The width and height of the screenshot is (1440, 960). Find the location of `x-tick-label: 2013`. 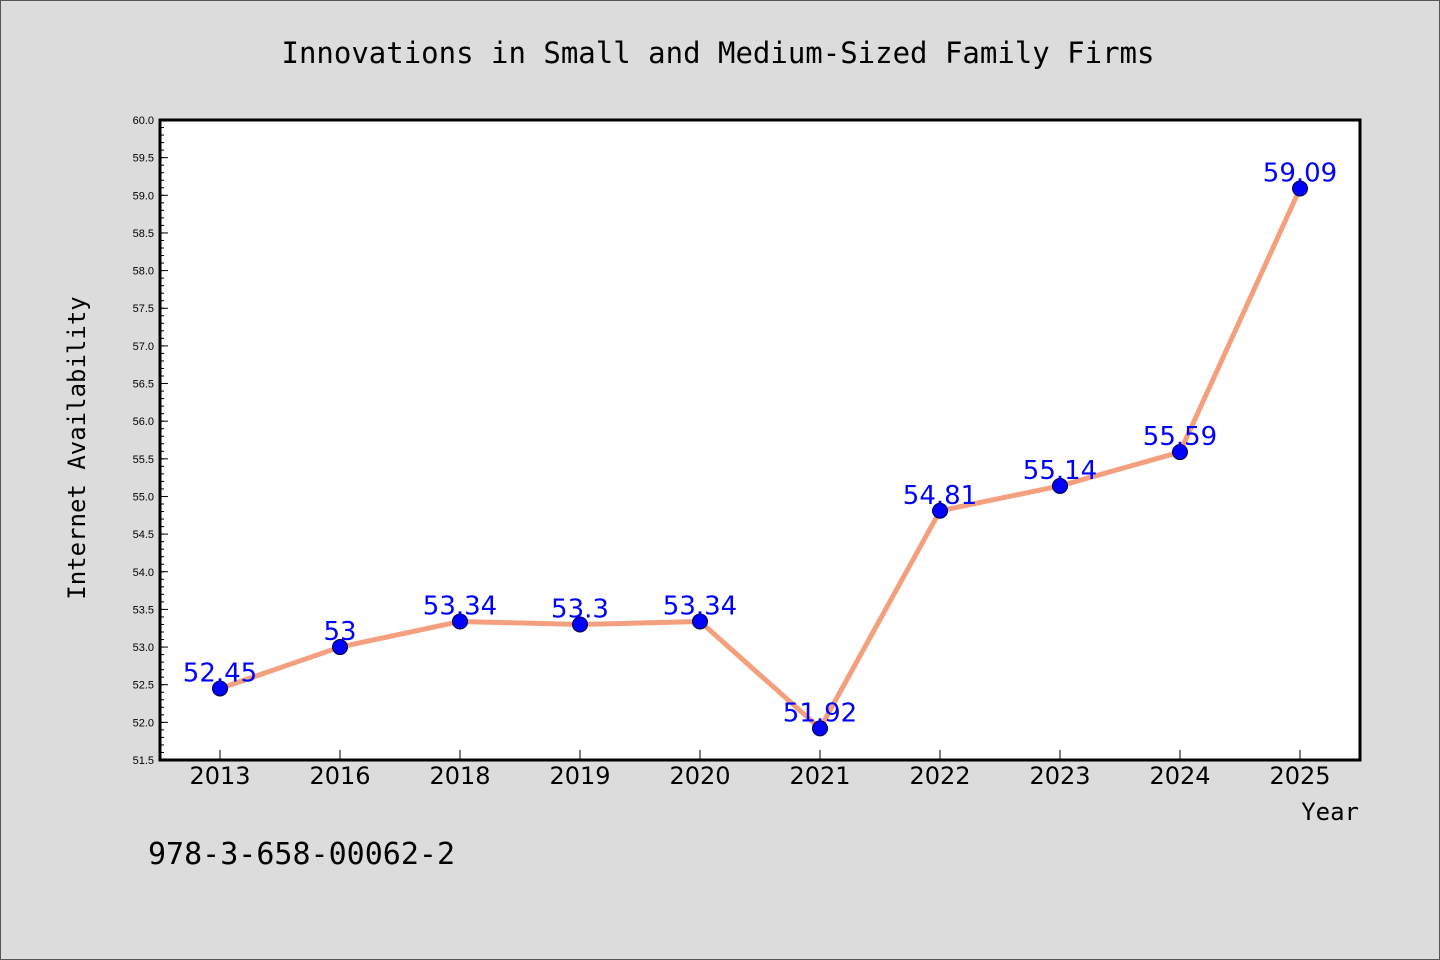

x-tick-label: 2013 is located at coordinates (219, 776).